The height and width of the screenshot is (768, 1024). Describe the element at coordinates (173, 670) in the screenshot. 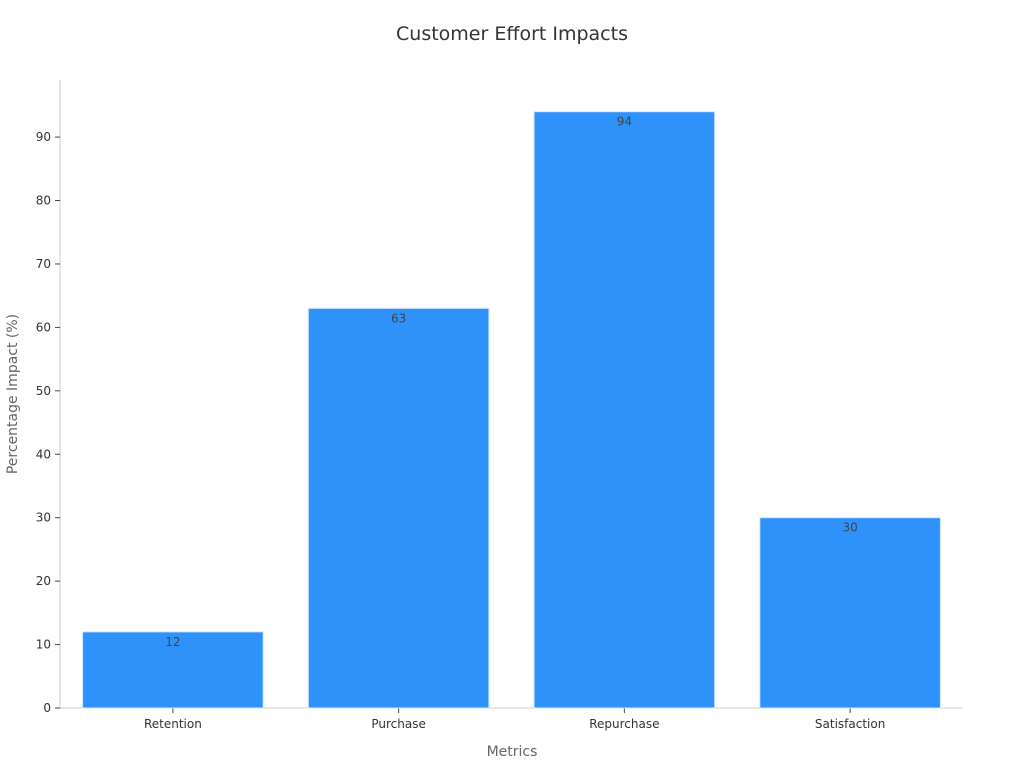

I see `bar-retention` at that location.